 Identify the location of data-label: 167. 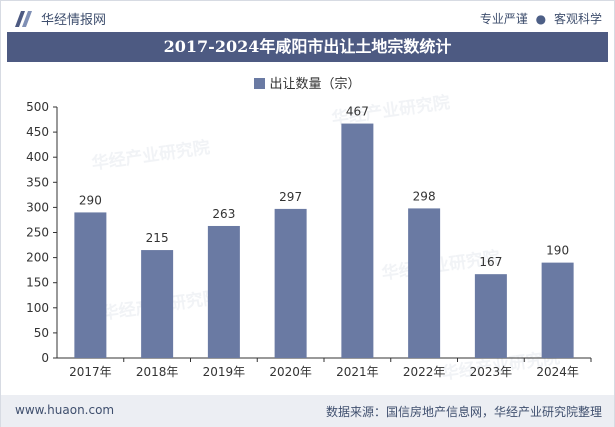
(490, 262).